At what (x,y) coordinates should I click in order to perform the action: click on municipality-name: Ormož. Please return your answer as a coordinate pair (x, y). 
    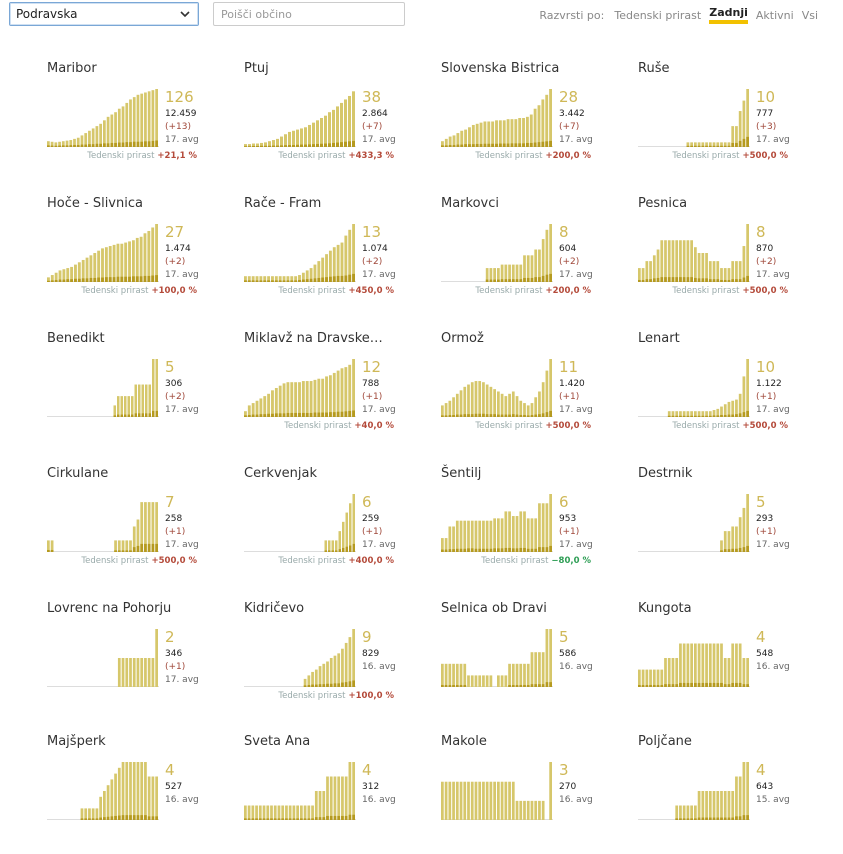
    Looking at the image, I should click on (462, 338).